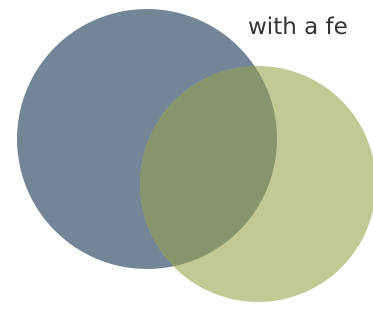 This screenshot has height=328, width=373. Describe the element at coordinates (298, 27) in the screenshot. I see `caption-text: with a fe` at that location.